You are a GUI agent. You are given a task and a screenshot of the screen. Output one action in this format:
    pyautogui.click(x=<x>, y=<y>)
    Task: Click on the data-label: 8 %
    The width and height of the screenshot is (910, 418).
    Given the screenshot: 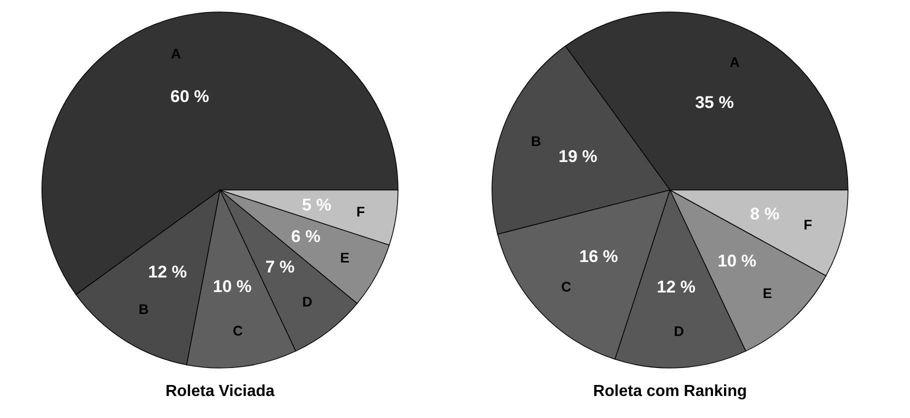 What is the action you would take?
    pyautogui.click(x=765, y=214)
    